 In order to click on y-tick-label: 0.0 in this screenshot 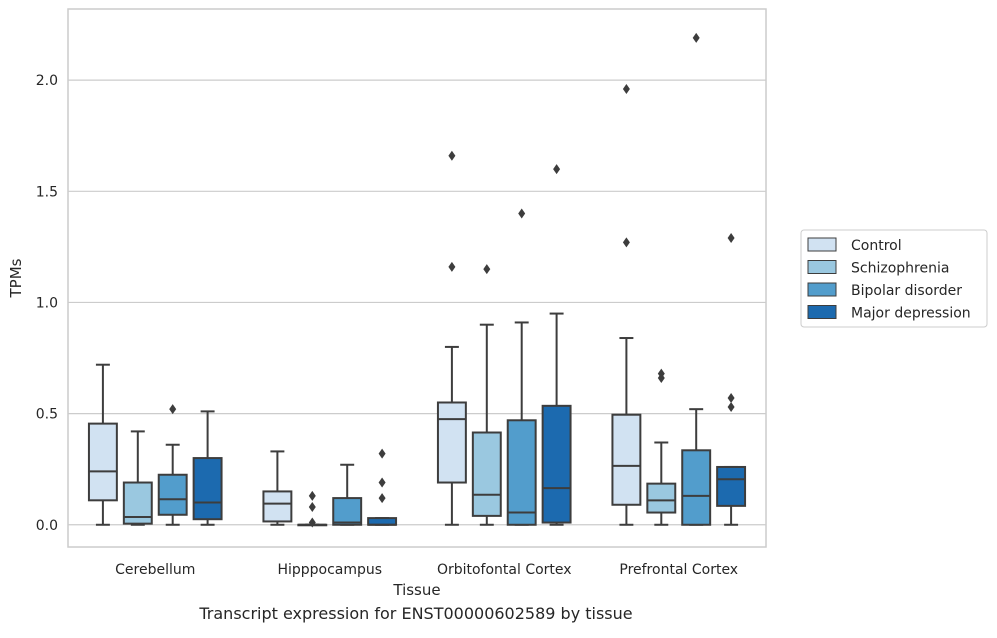, I will do `click(47, 526)`.